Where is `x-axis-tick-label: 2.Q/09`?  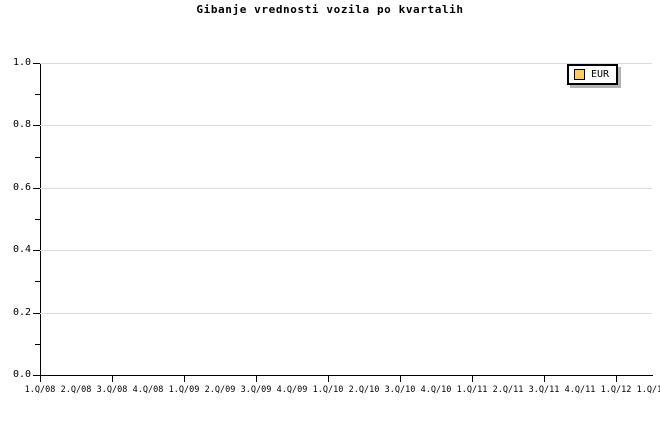 x-axis-tick-label: 2.Q/09 is located at coordinates (220, 390).